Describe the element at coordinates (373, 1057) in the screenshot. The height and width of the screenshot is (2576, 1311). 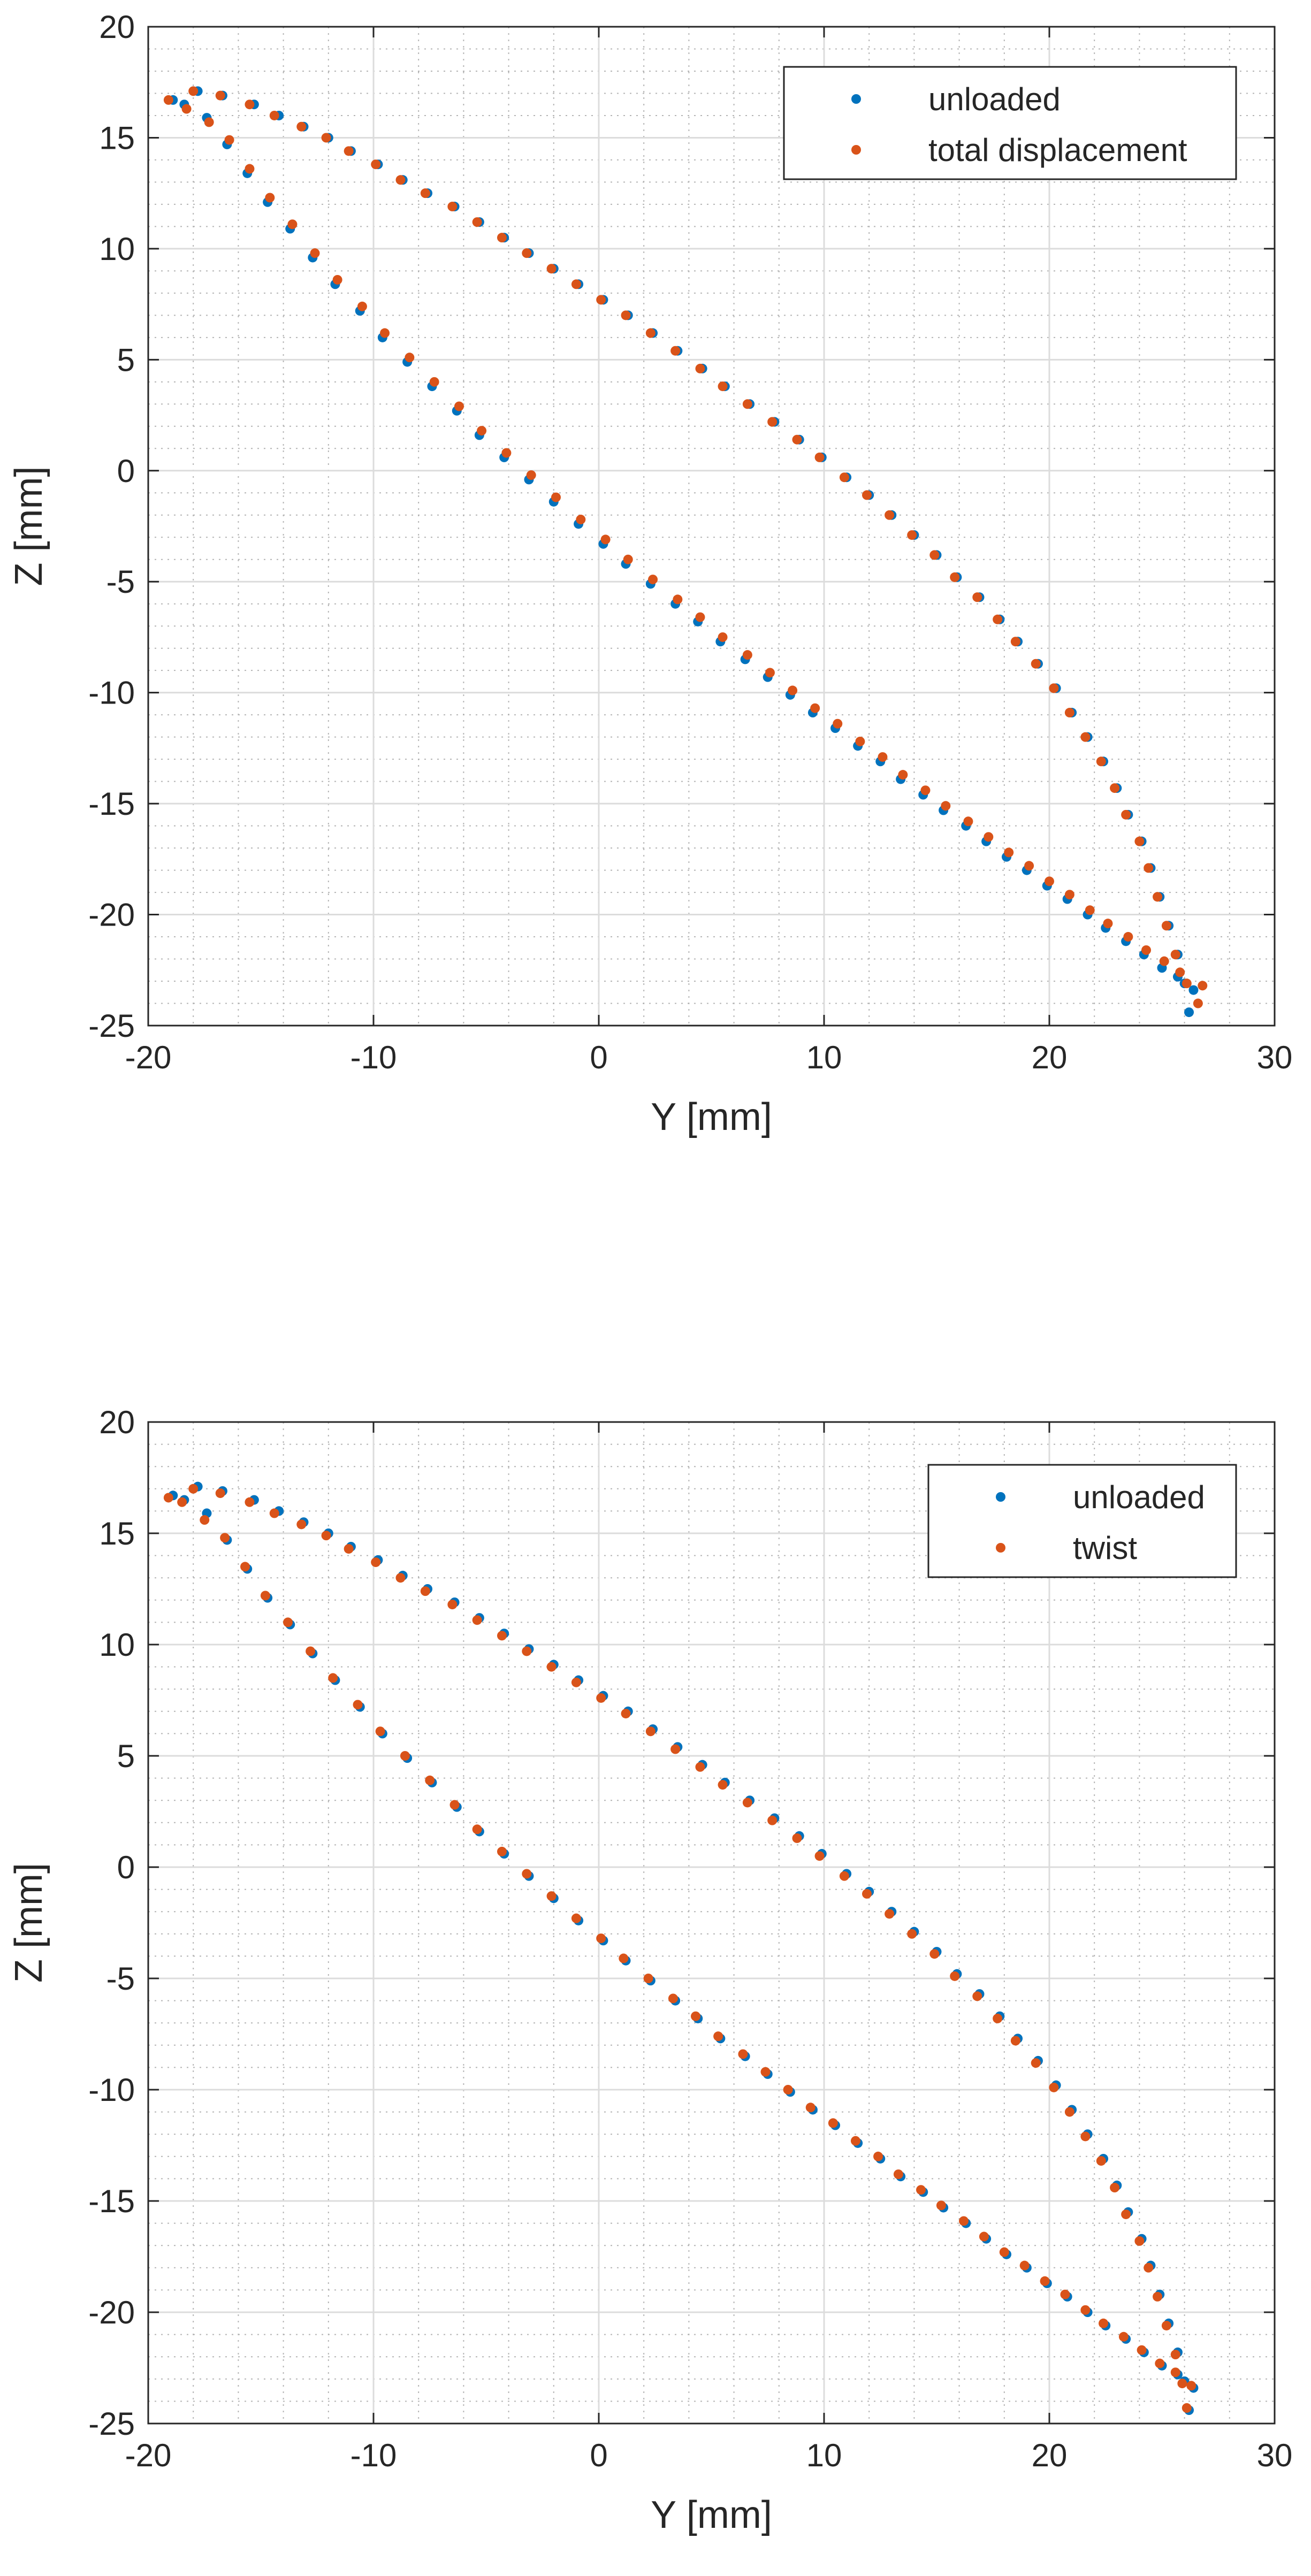
I see `x-tick-label: -10` at that location.